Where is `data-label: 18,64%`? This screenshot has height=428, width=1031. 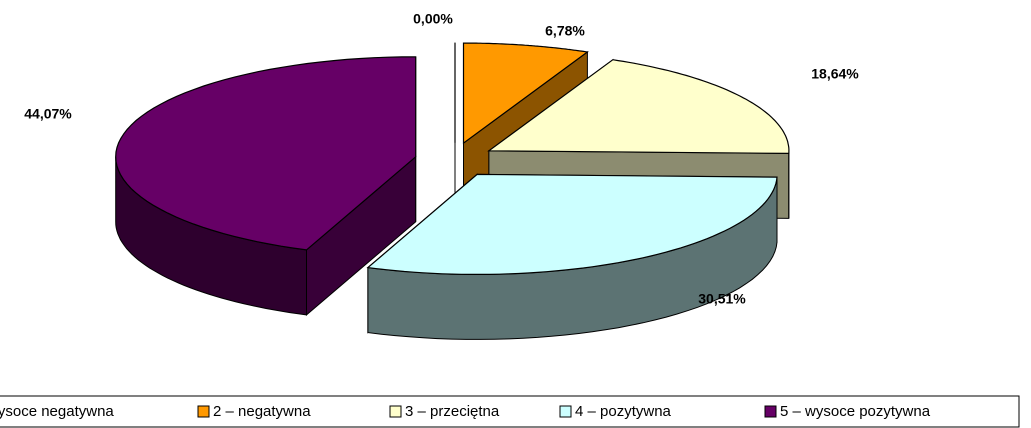
data-label: 18,64% is located at coordinates (835, 74).